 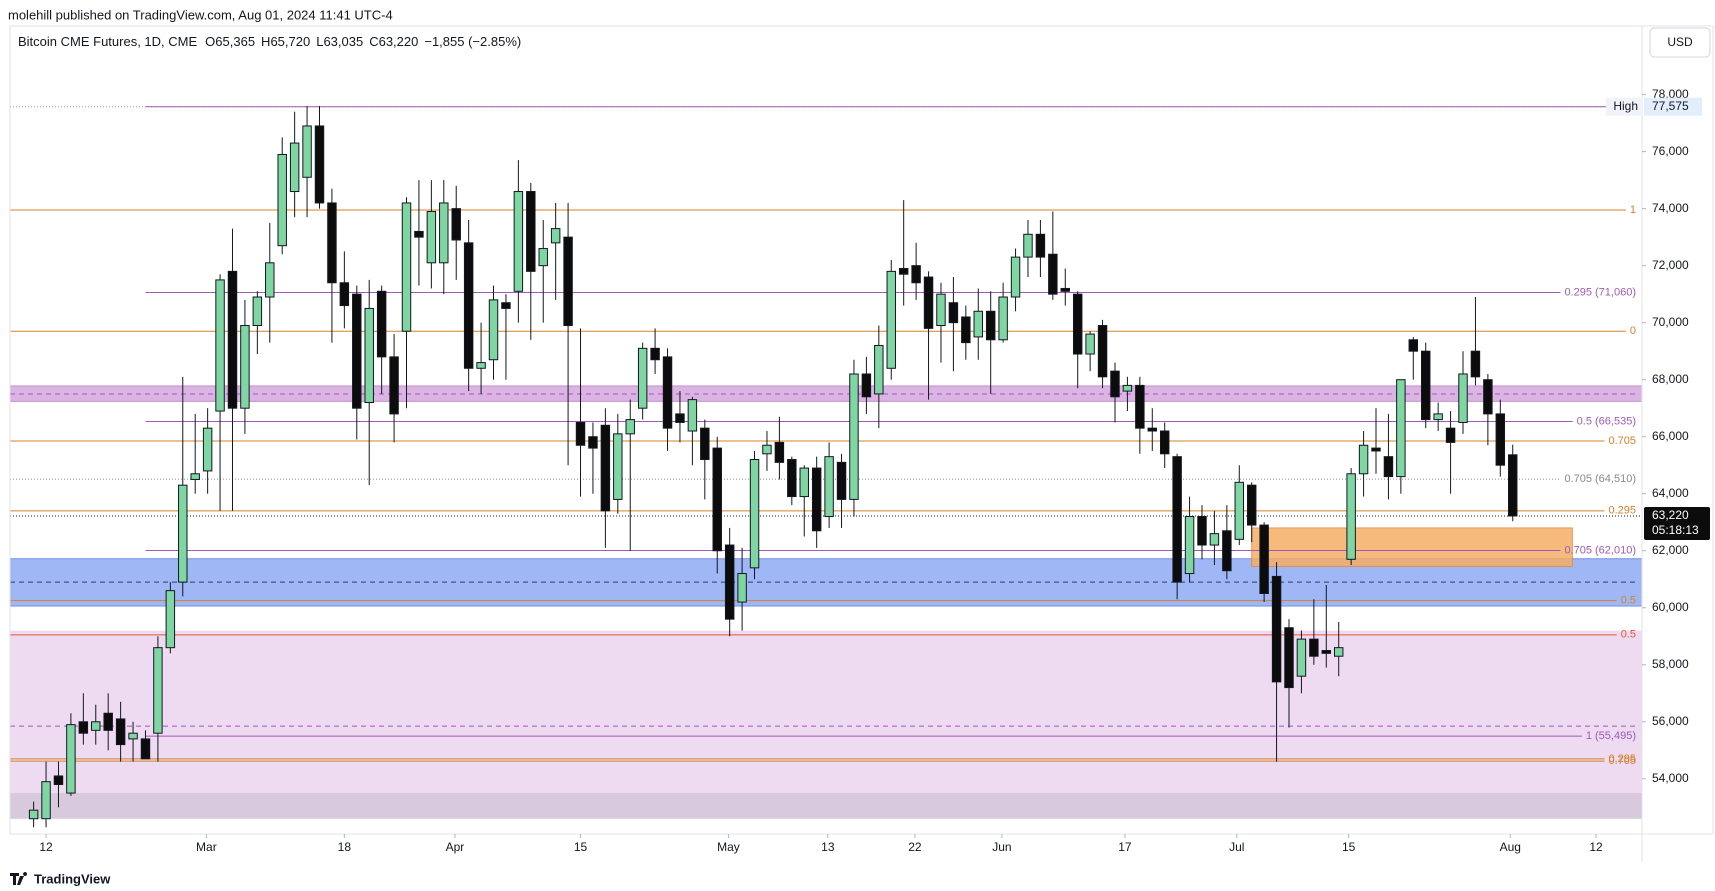 What do you see at coordinates (1675, 530) in the screenshot?
I see `countdown: 05:18:13` at bounding box center [1675, 530].